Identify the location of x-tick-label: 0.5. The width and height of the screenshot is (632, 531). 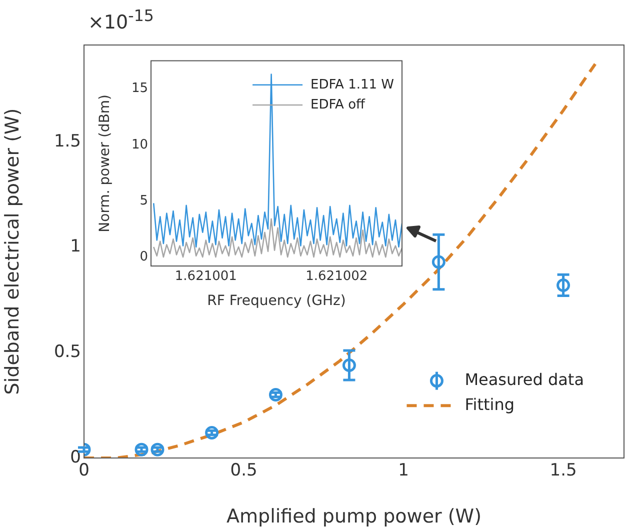
(244, 470).